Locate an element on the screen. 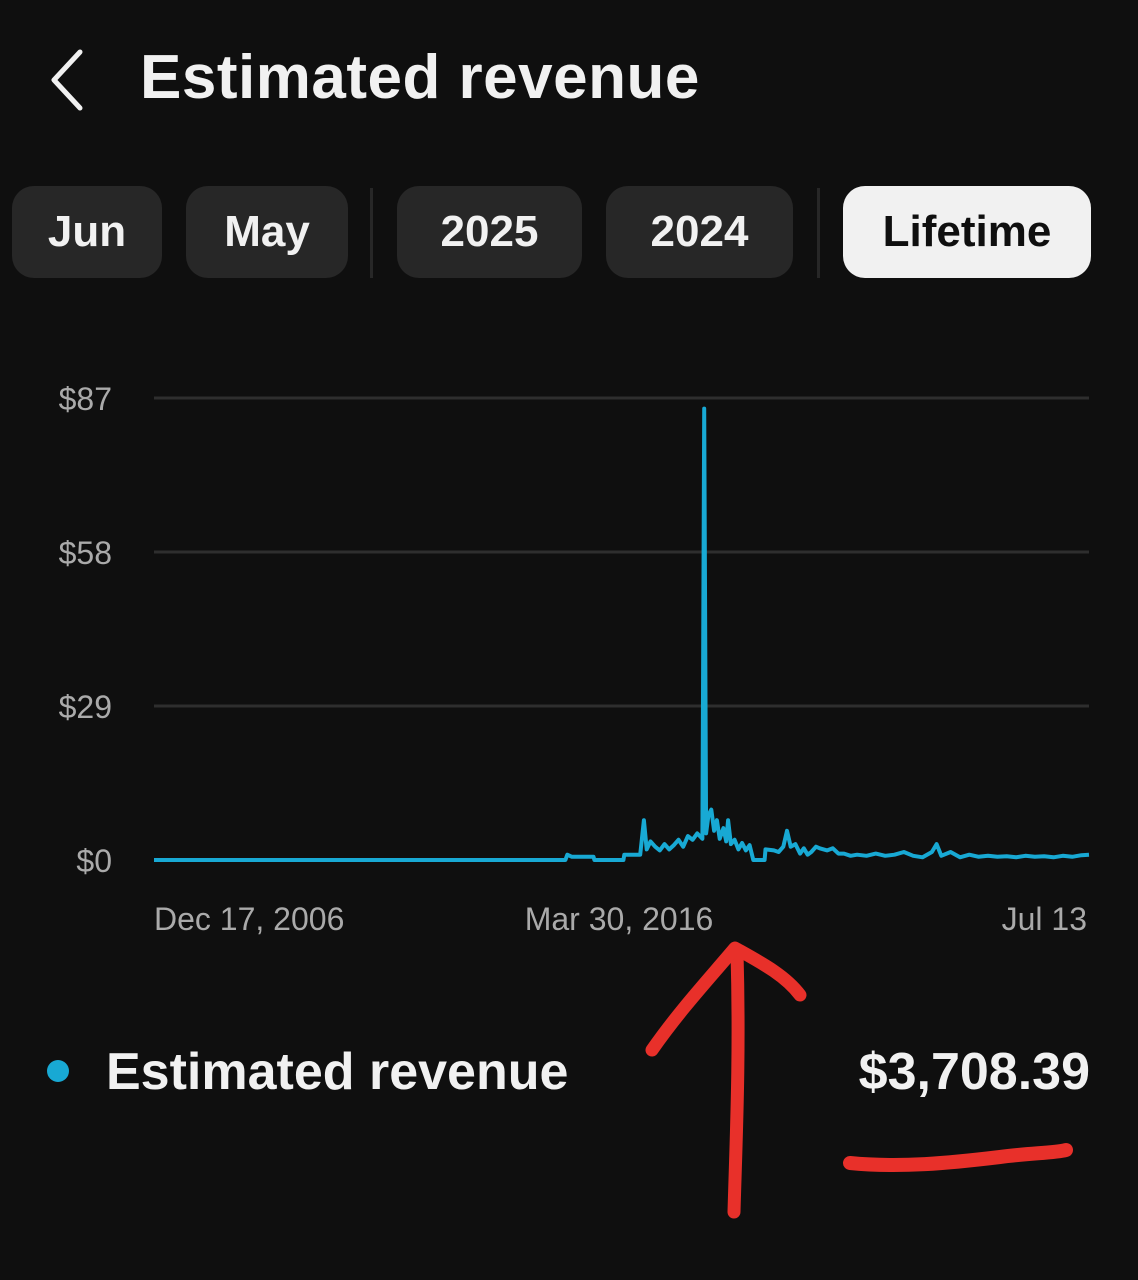 This screenshot has height=1280, width=1138. series-dot-icon is located at coordinates (58, 1071).